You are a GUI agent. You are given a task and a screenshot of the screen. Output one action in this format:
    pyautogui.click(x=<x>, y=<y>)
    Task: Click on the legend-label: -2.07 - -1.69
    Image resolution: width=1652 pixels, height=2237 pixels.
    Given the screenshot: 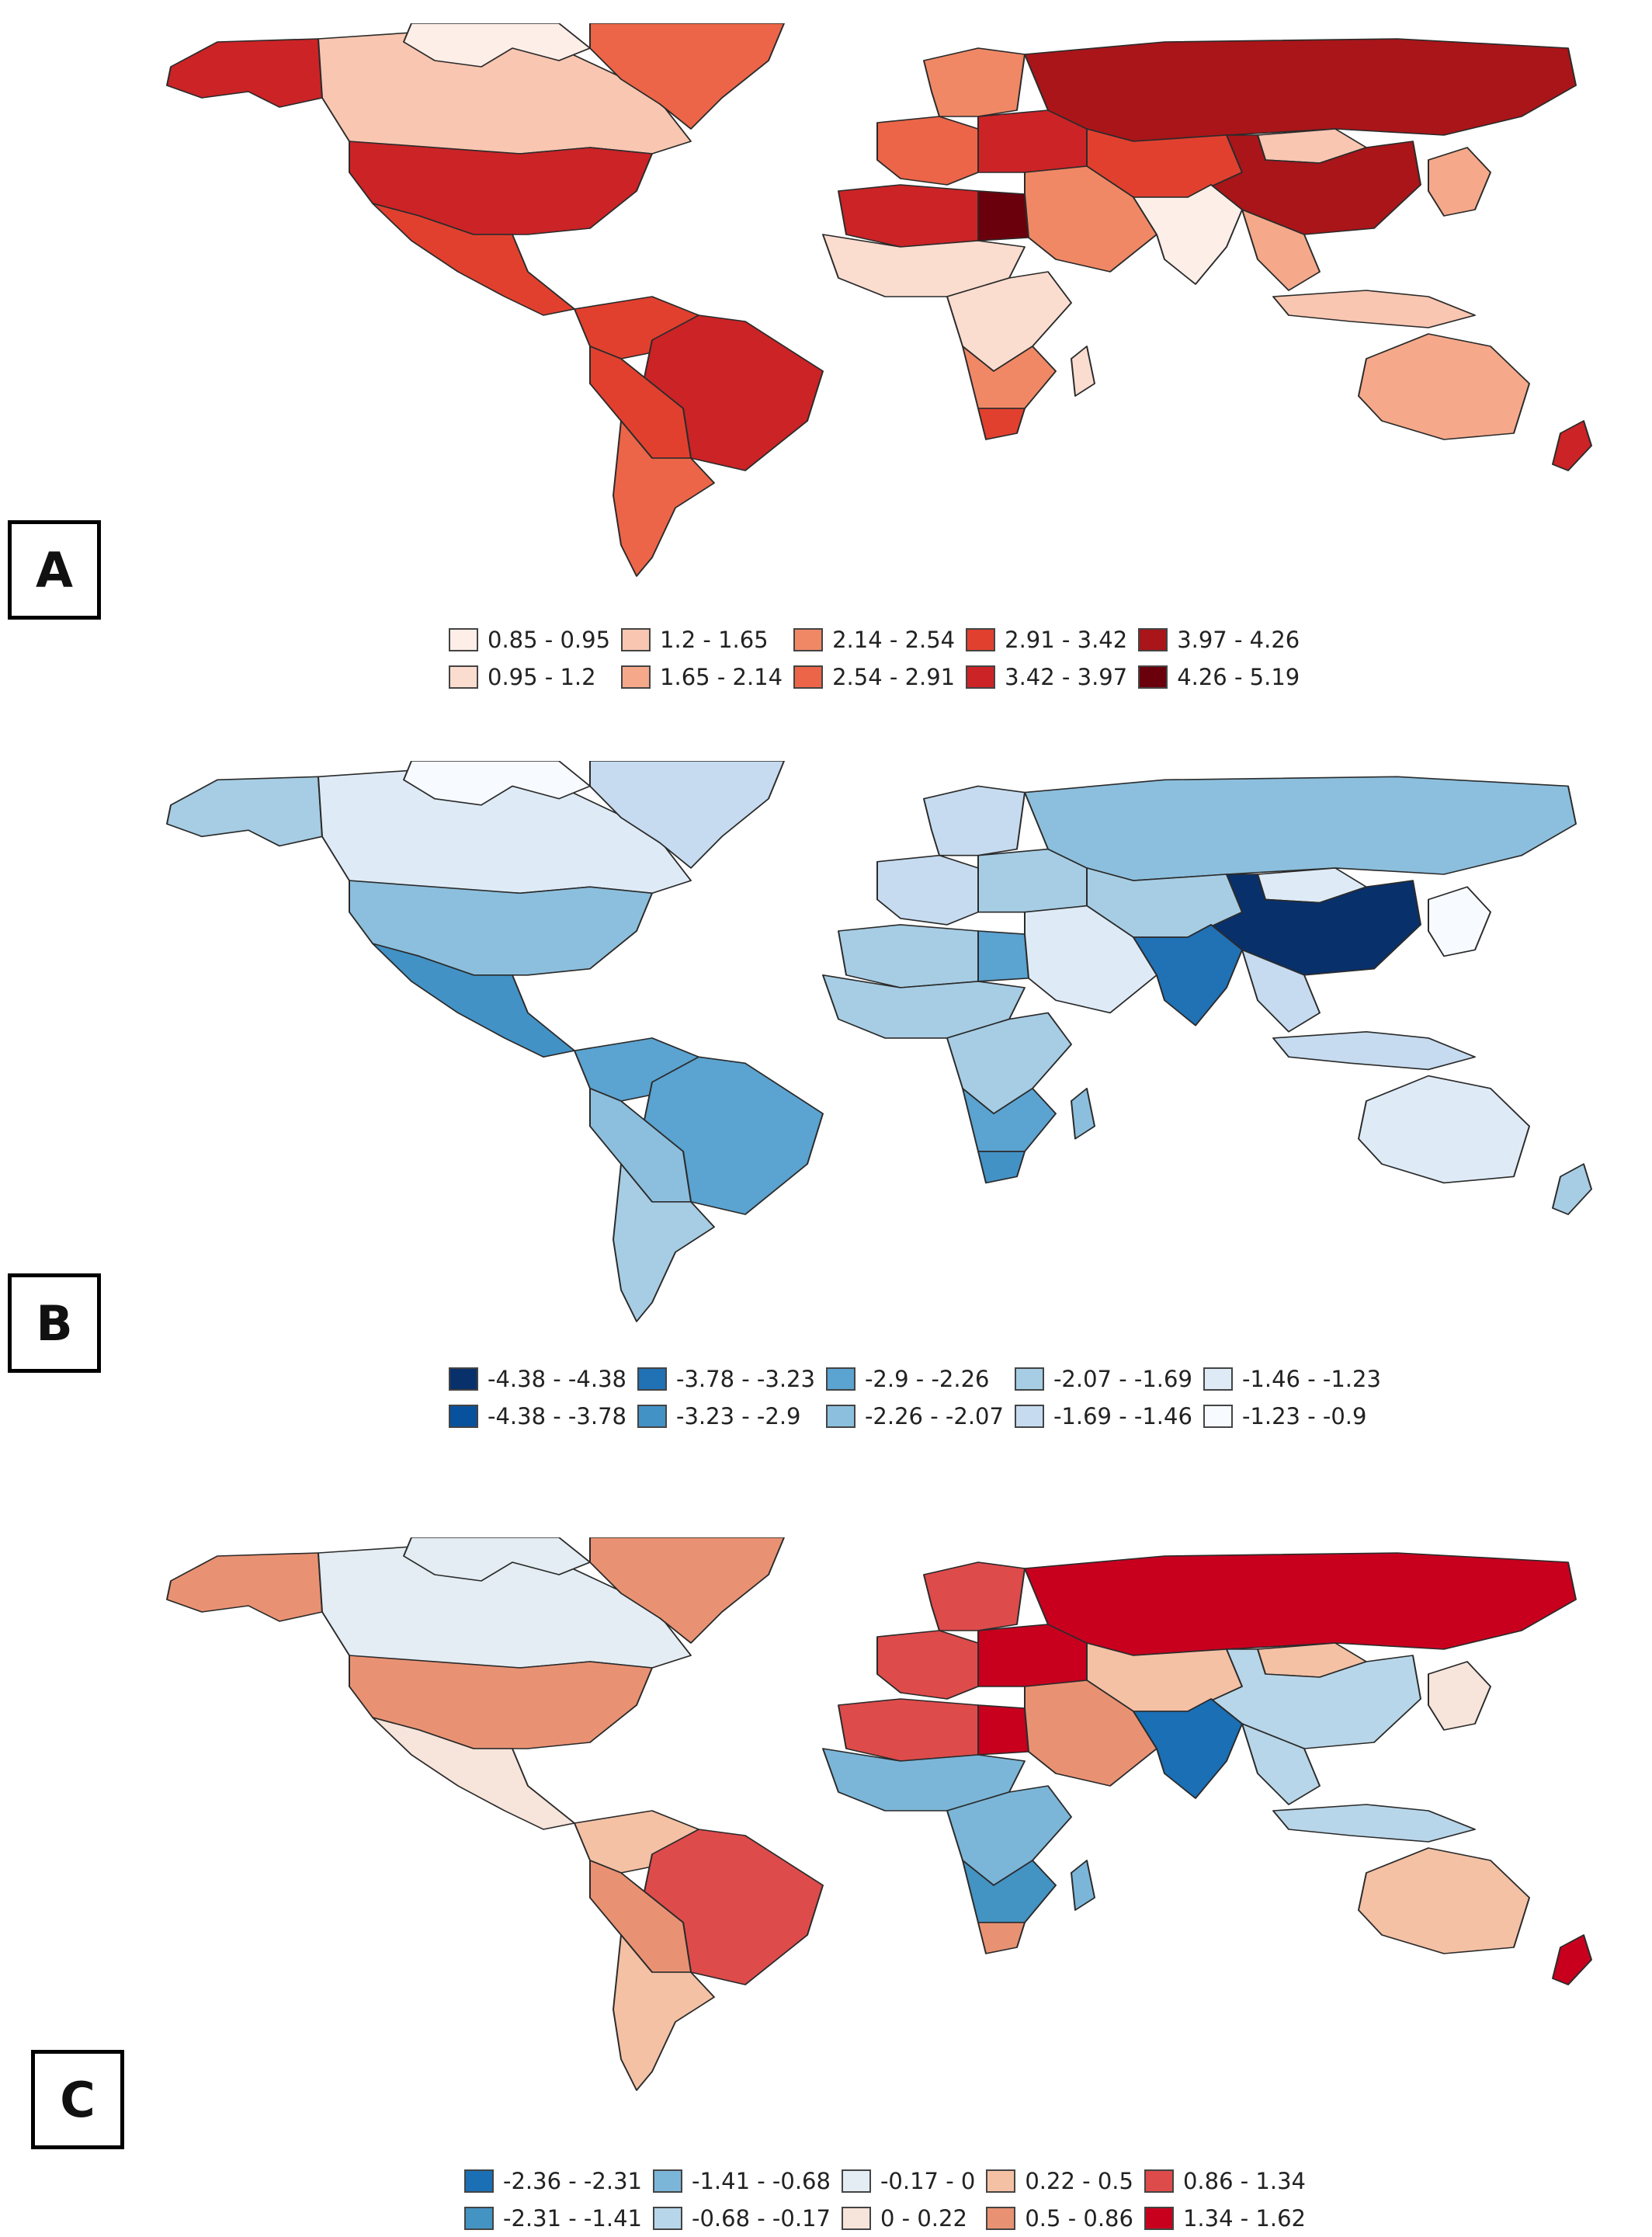 What is the action you would take?
    pyautogui.click(x=1122, y=1379)
    